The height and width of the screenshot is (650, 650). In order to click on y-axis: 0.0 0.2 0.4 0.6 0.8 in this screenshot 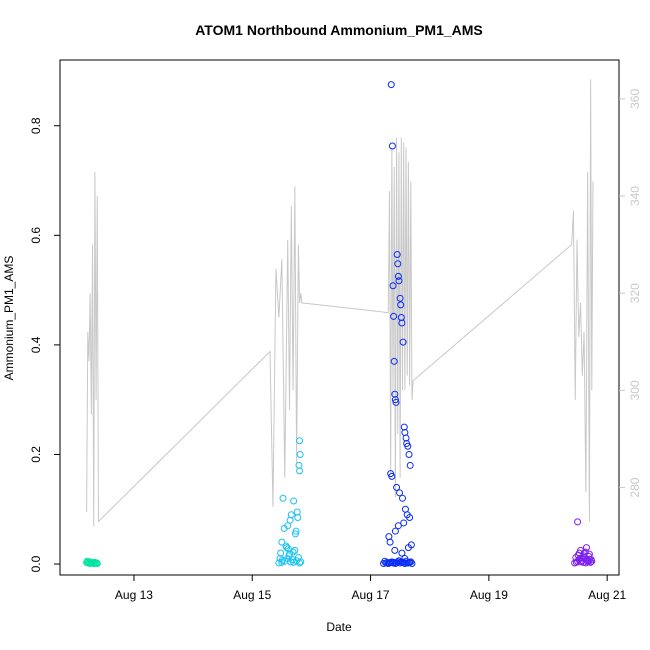, I will do `click(44, 344)`.